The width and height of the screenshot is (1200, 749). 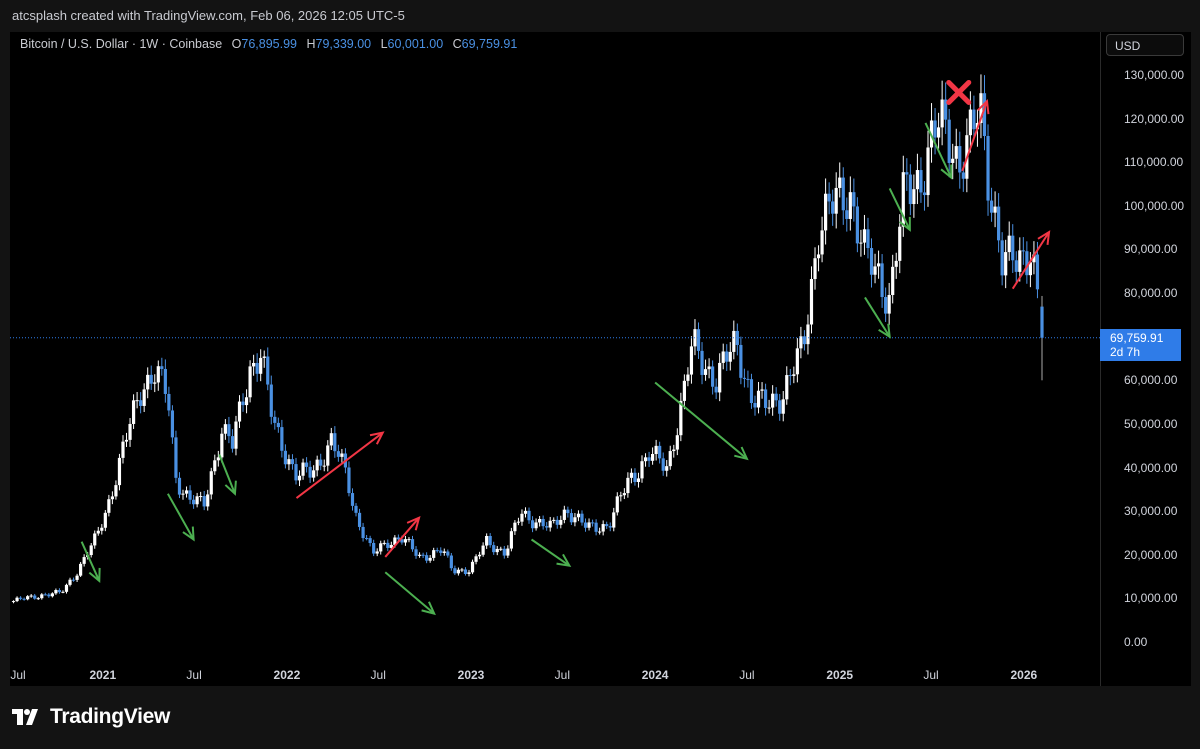 I want to click on currency-button: USD, so click(x=1145, y=45).